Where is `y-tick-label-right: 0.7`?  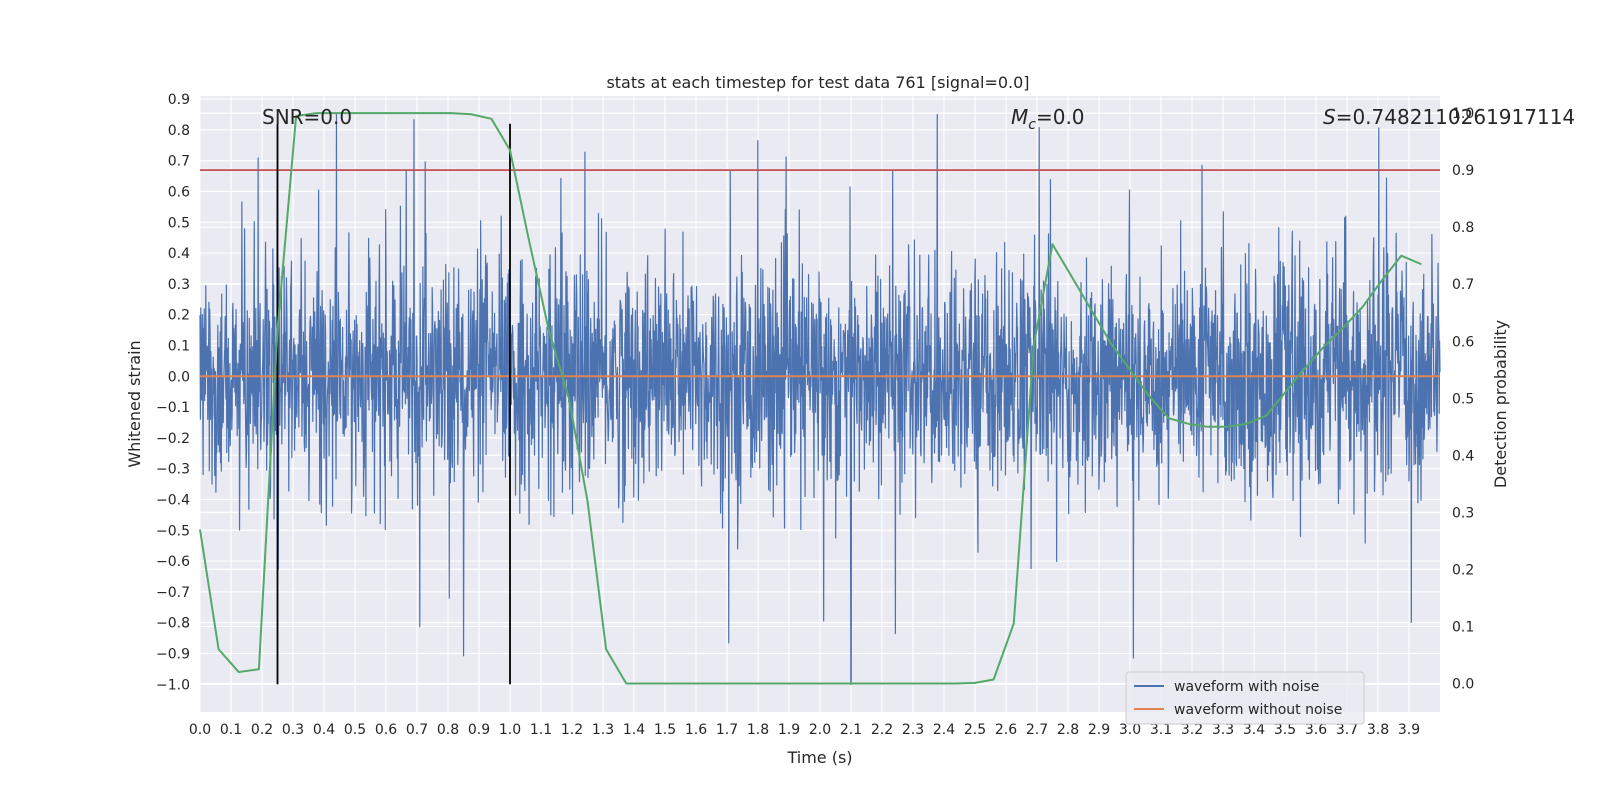
y-tick-label-right: 0.7 is located at coordinates (1463, 285).